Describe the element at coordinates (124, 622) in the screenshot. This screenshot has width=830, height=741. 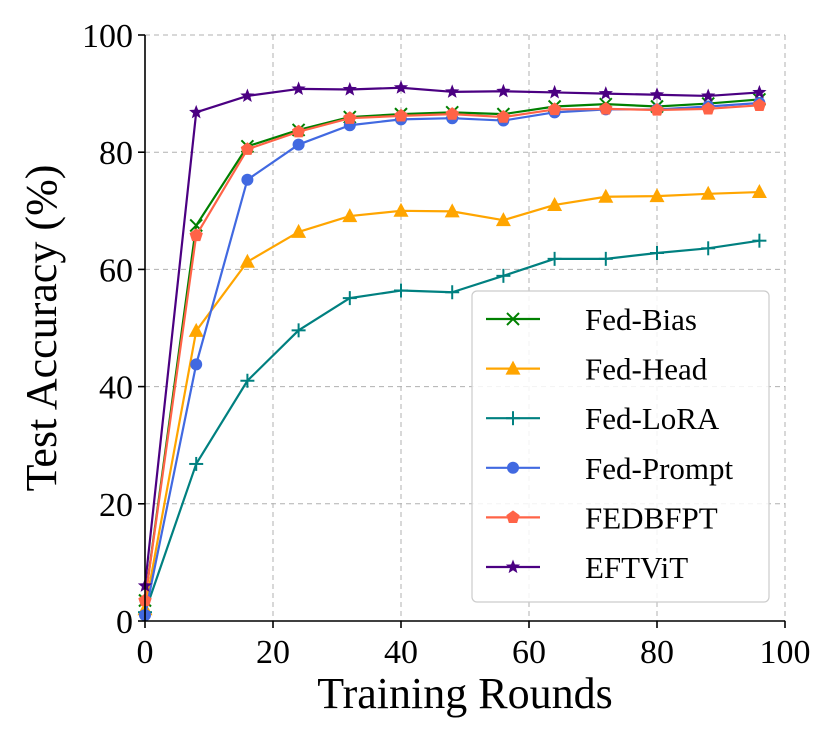
I see `y-tick-label: 0` at that location.